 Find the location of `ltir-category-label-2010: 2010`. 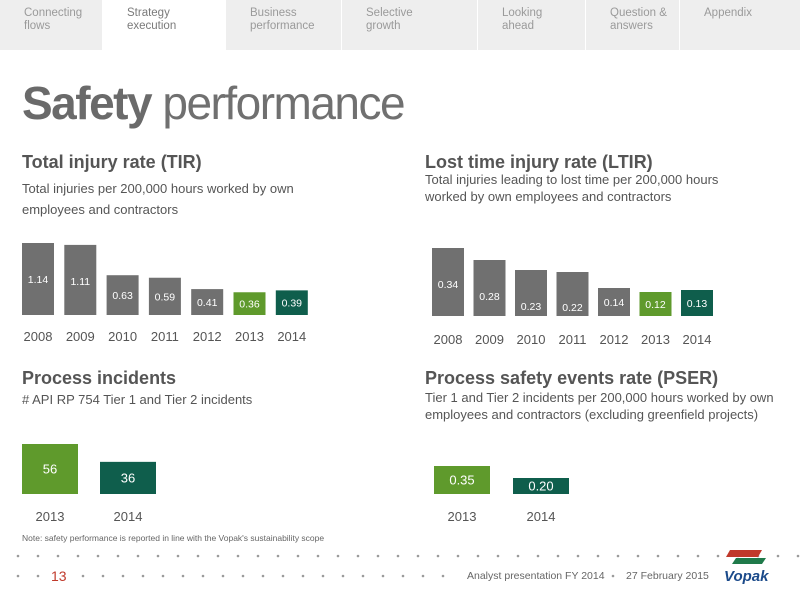

ltir-category-label-2010: 2010 is located at coordinates (531, 339).